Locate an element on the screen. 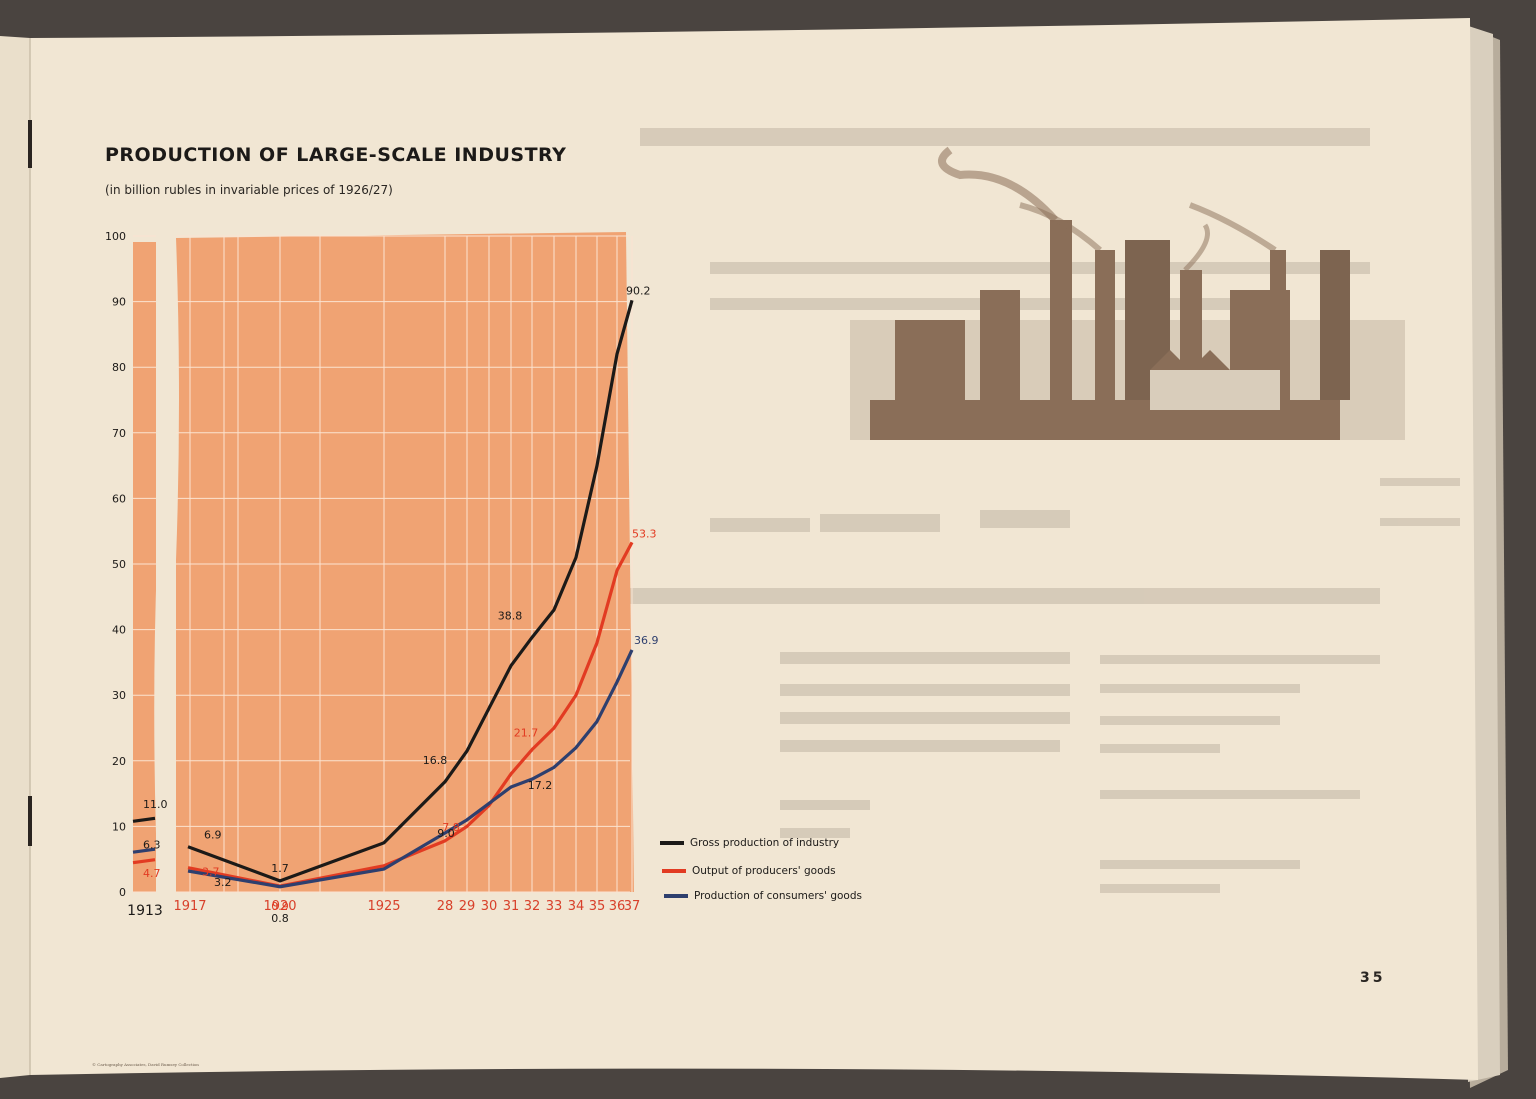 This screenshot has height=1099, width=1536. x-tick-label: 37 is located at coordinates (632, 906).